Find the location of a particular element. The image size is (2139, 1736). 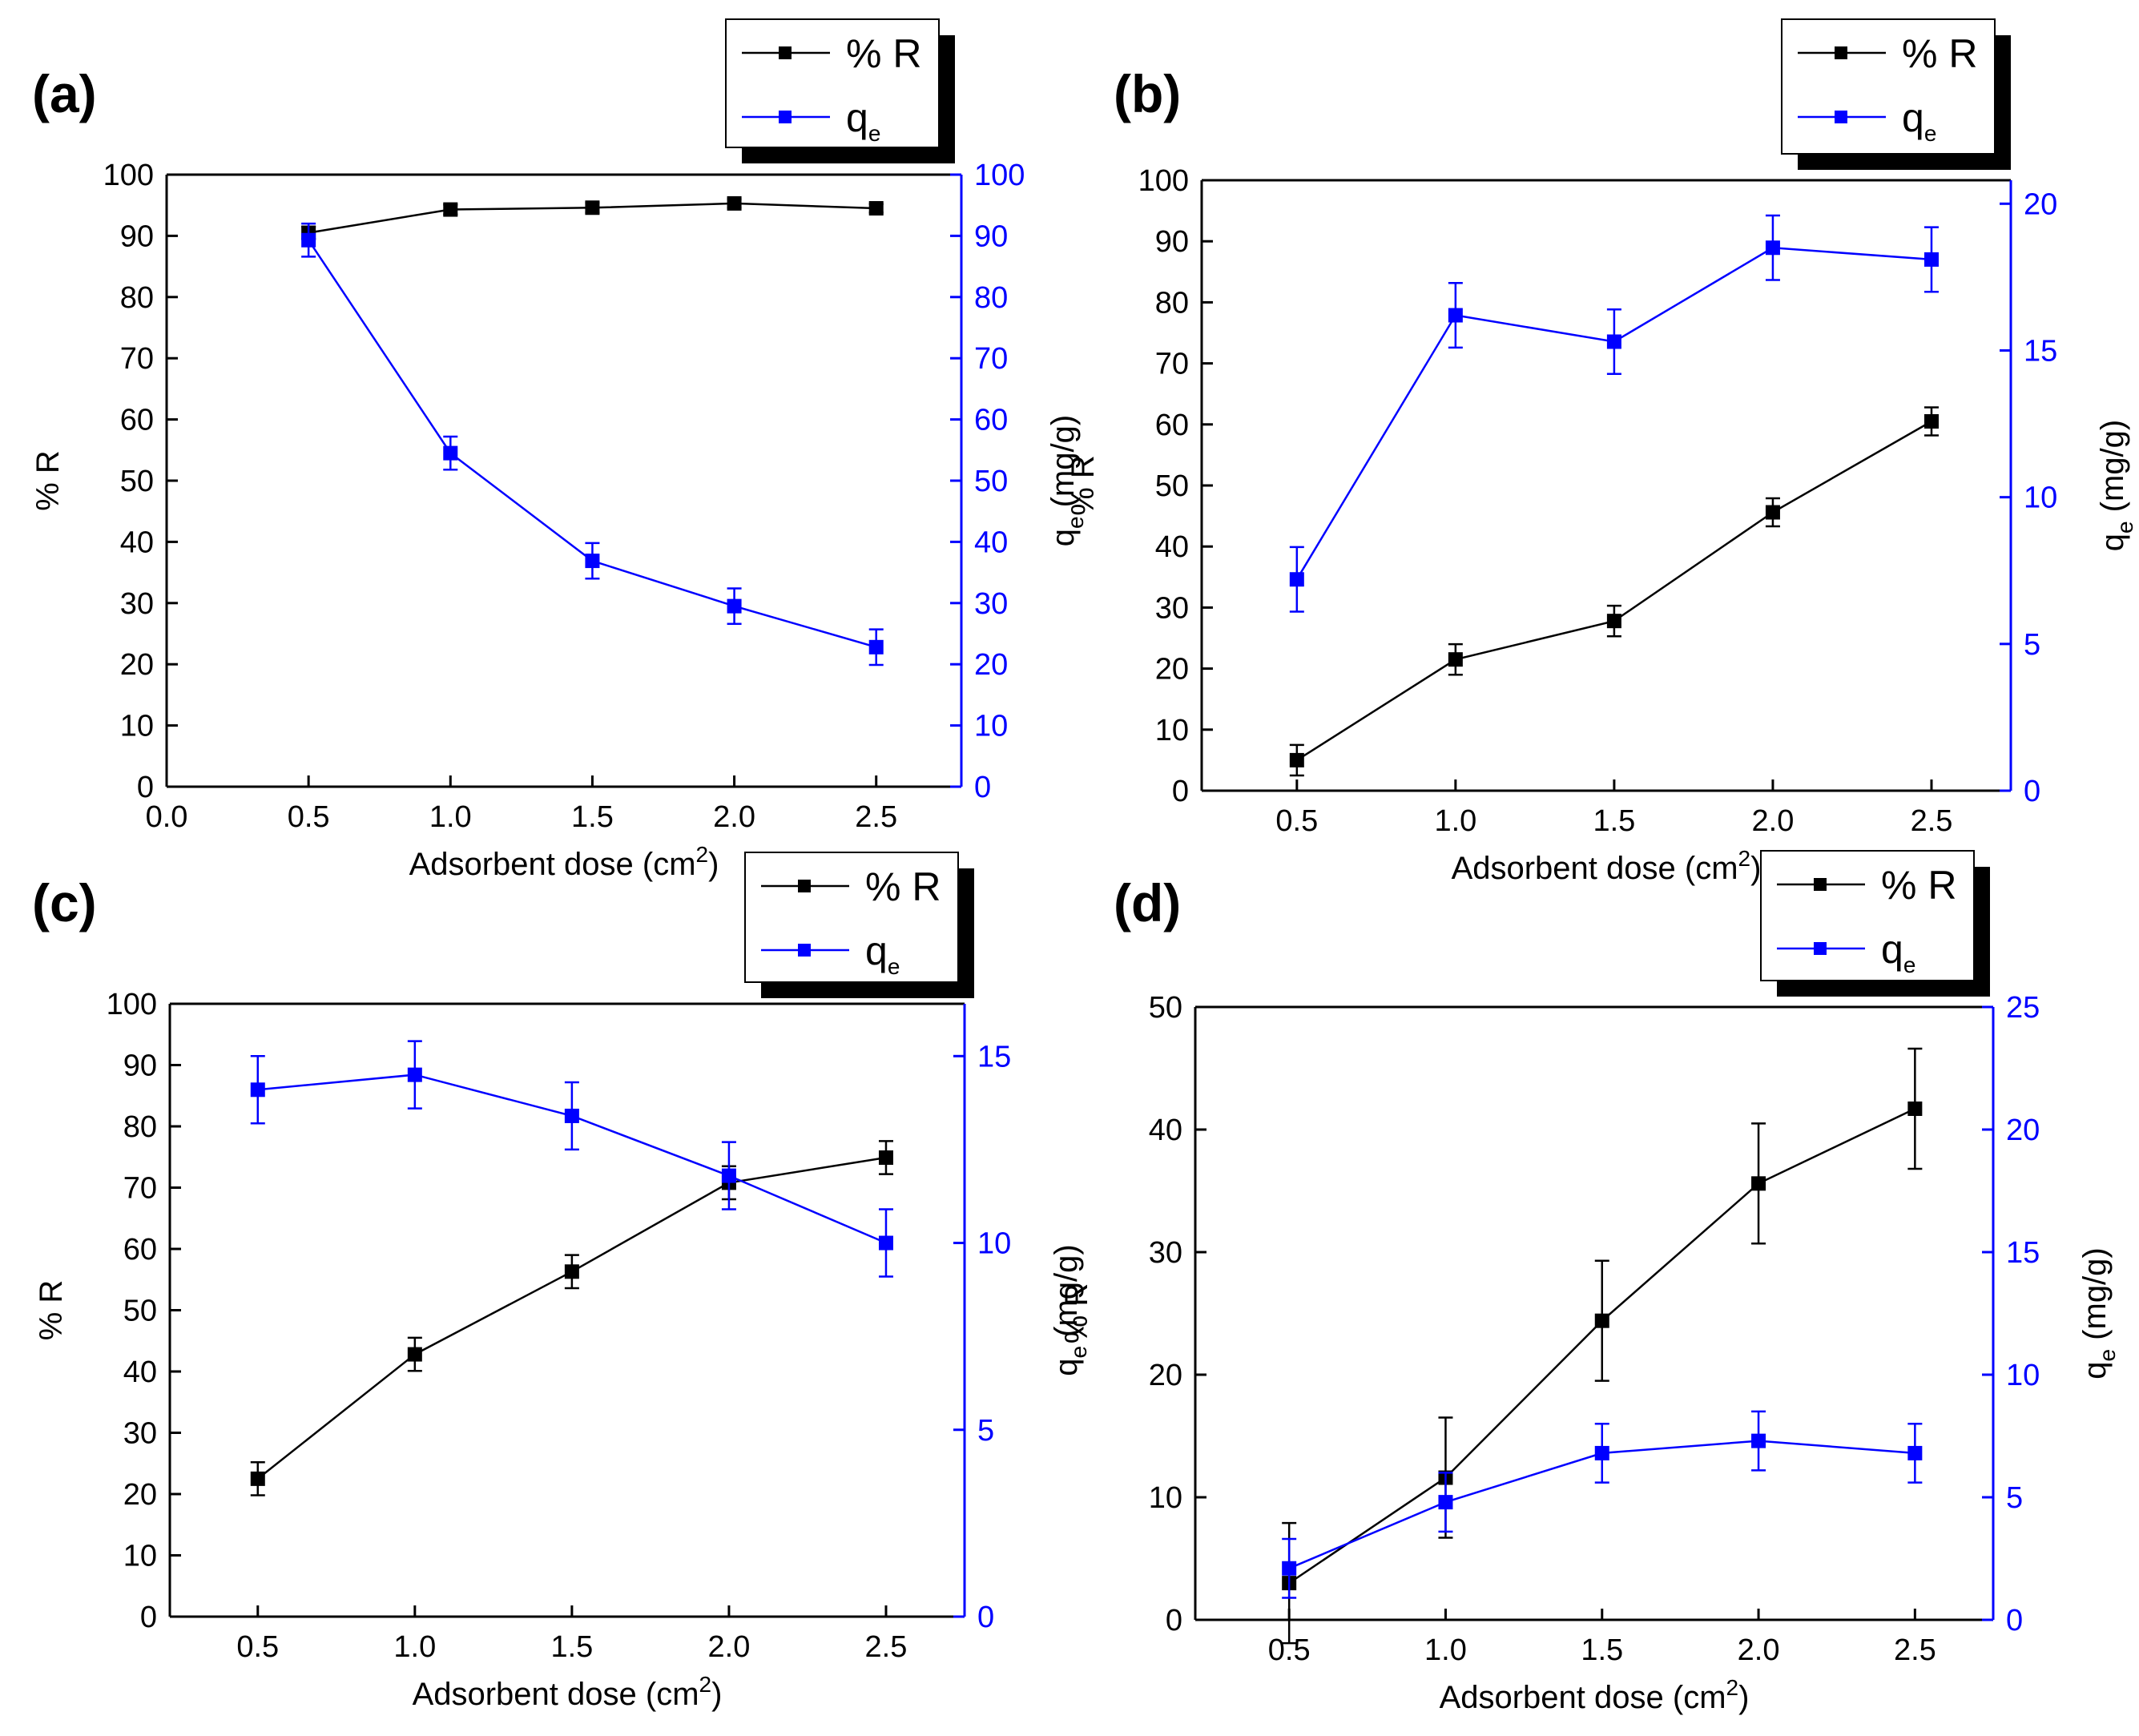

y2-tick-label: 80 is located at coordinates (991, 298).